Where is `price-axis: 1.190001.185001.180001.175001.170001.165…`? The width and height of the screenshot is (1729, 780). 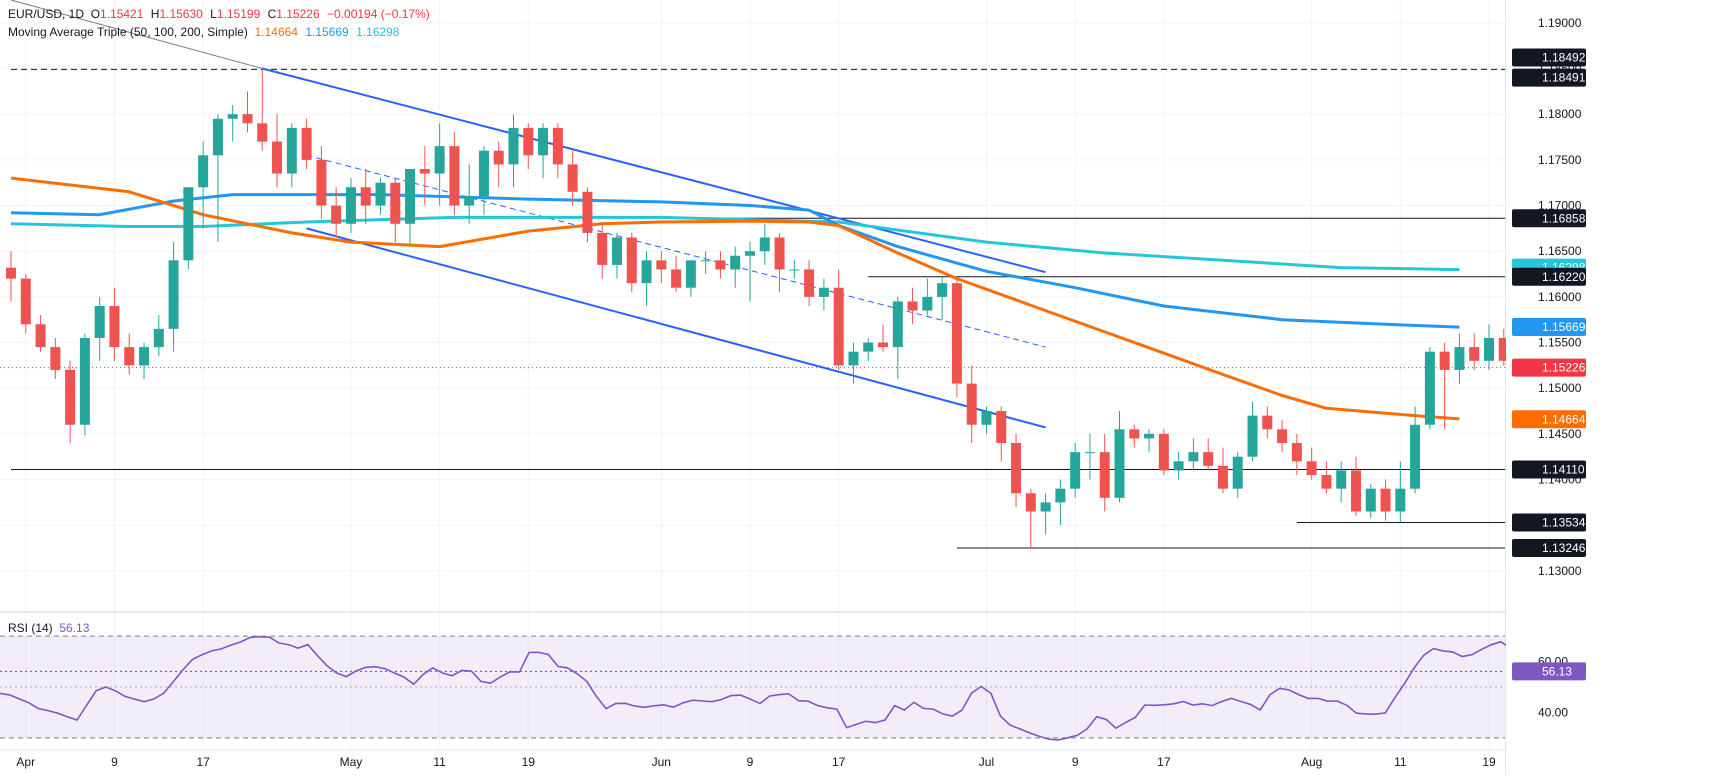
price-axis: 1.190001.185001.180001.175001.170001.165… is located at coordinates (1617, 387).